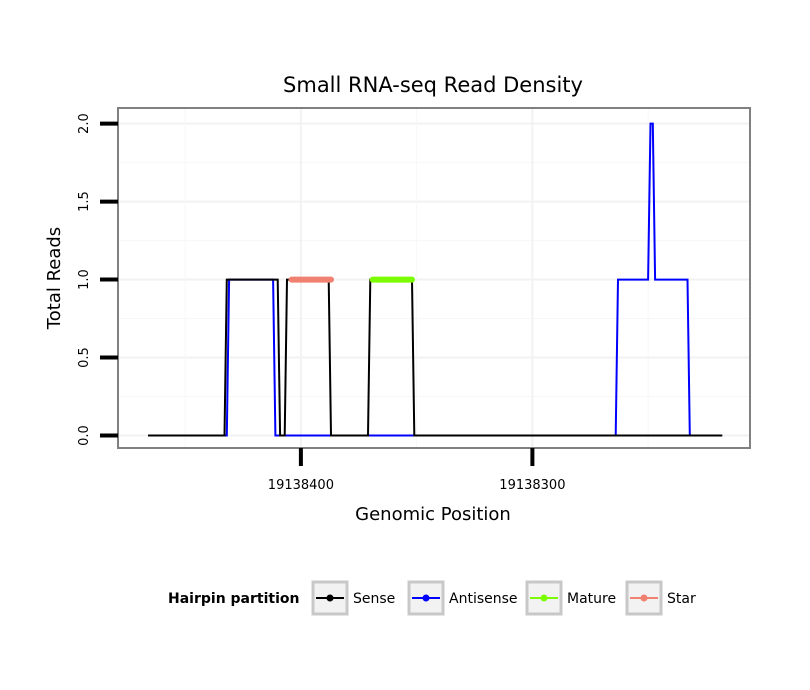 This screenshot has width=810, height=690. Describe the element at coordinates (532, 485) in the screenshot. I see `x-tick-label: 19138300` at that location.